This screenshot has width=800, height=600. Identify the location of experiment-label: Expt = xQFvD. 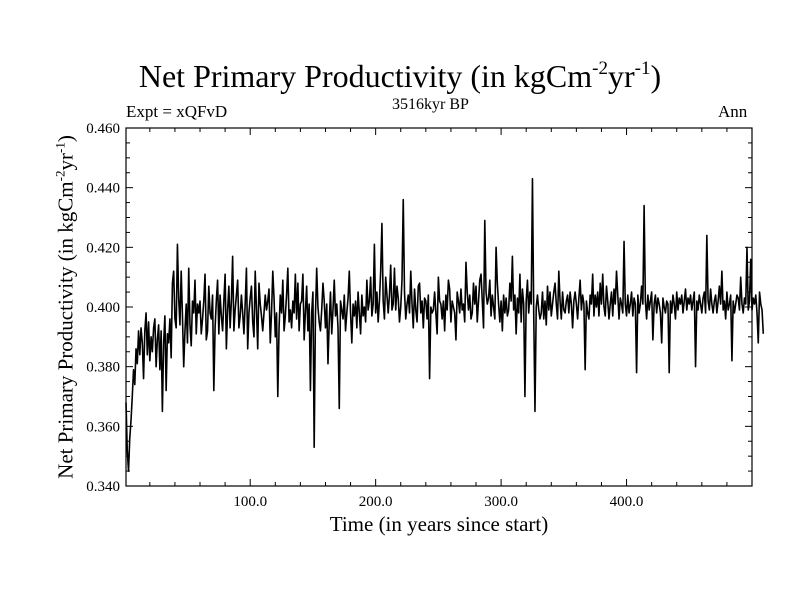
(177, 111).